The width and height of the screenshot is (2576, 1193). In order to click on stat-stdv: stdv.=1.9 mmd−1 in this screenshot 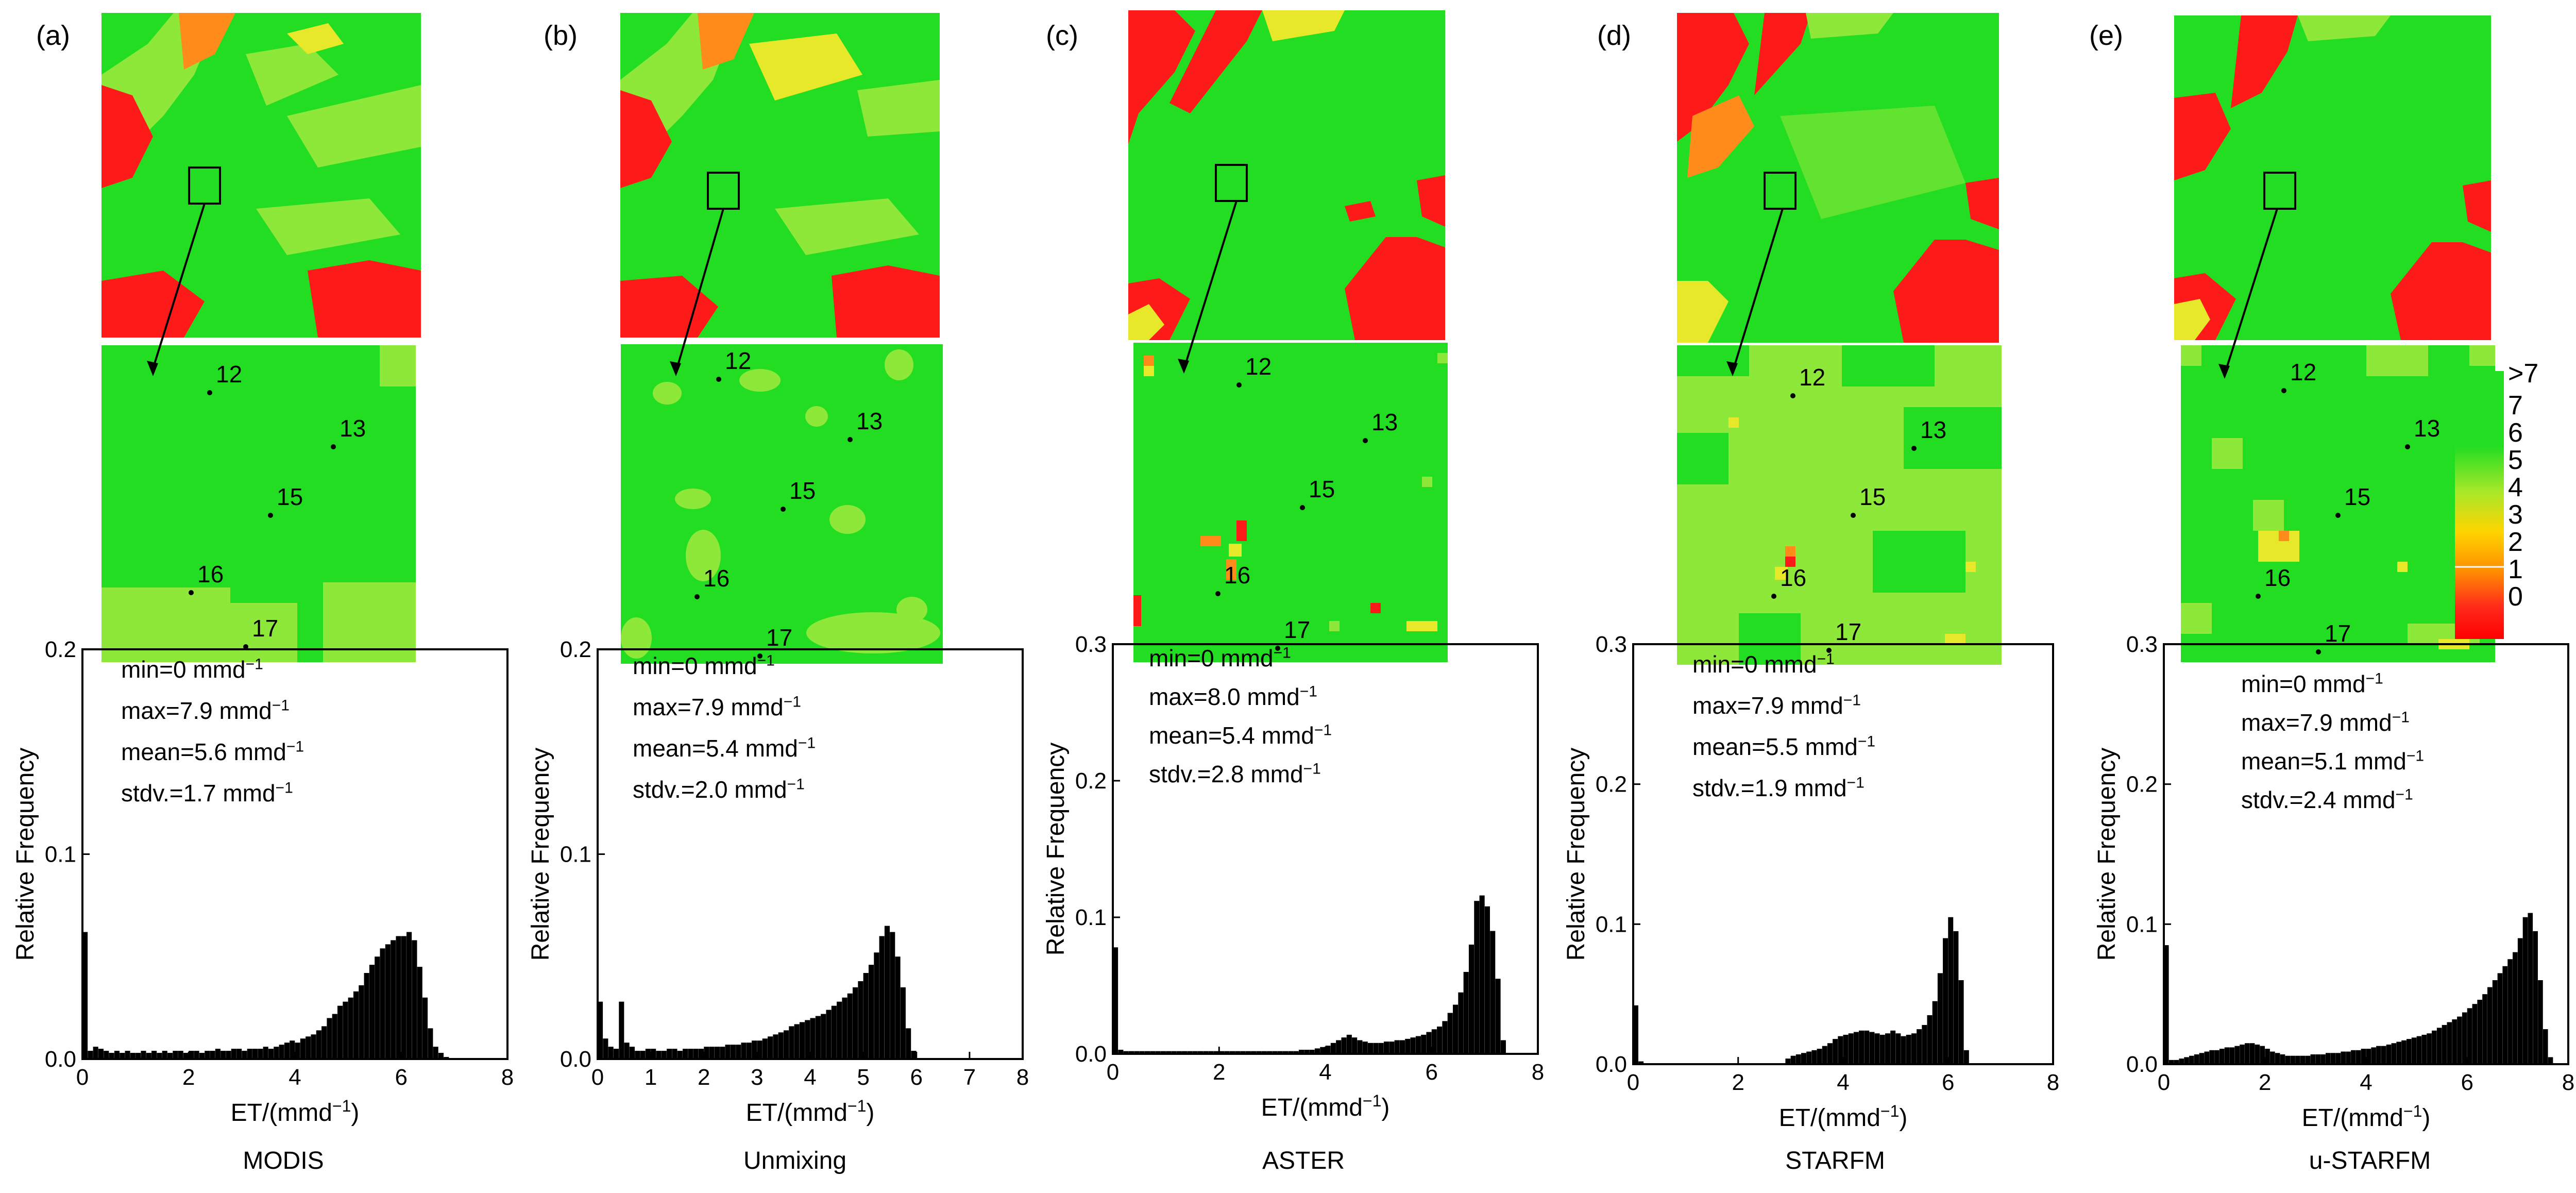, I will do `click(1778, 788)`.